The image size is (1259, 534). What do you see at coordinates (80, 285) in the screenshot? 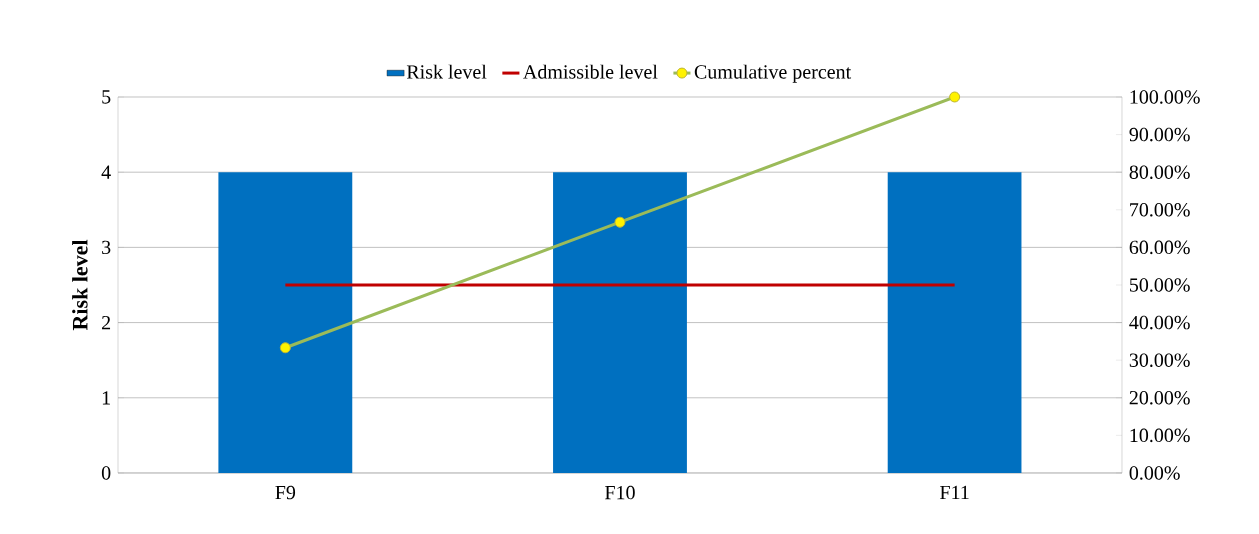
I see `y-axis-title: Risk level` at bounding box center [80, 285].